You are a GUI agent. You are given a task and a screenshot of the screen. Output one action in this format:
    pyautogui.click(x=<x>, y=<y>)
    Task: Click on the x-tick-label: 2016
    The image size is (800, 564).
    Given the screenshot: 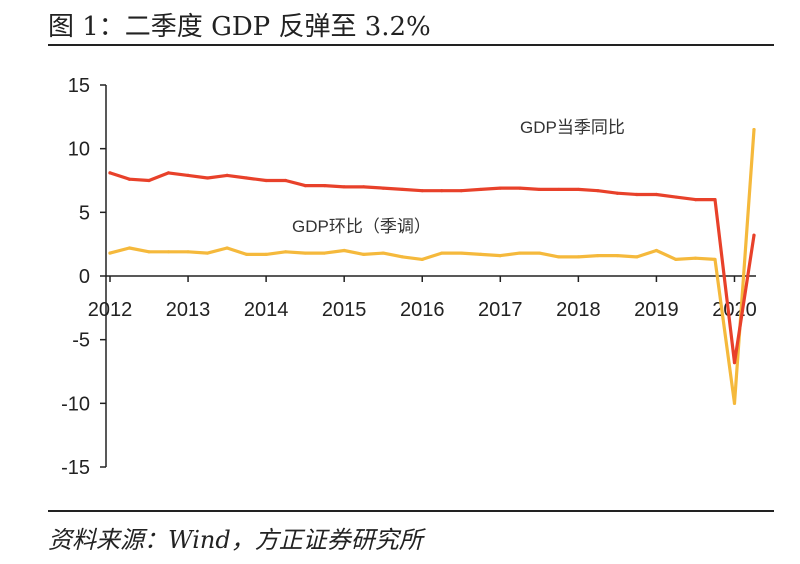 What is the action you would take?
    pyautogui.click(x=422, y=310)
    